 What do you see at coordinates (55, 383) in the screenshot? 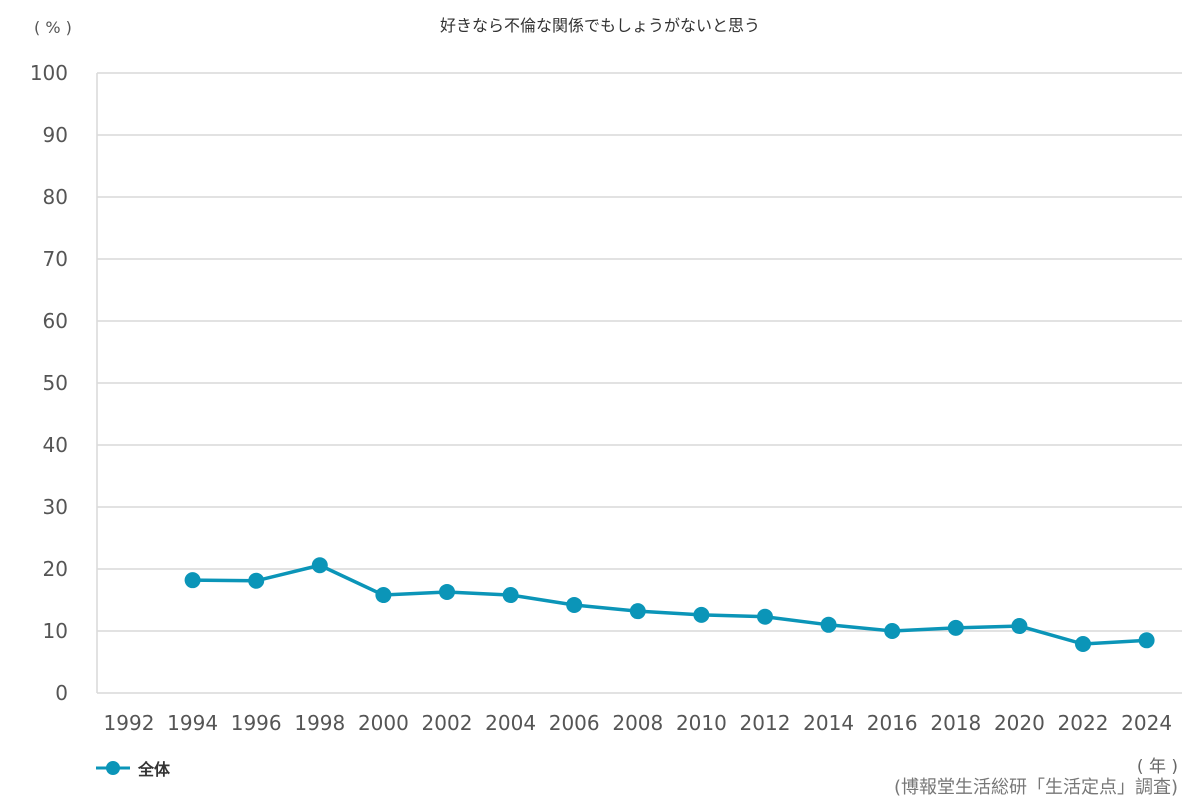
I see `y-tick-label: 50` at bounding box center [55, 383].